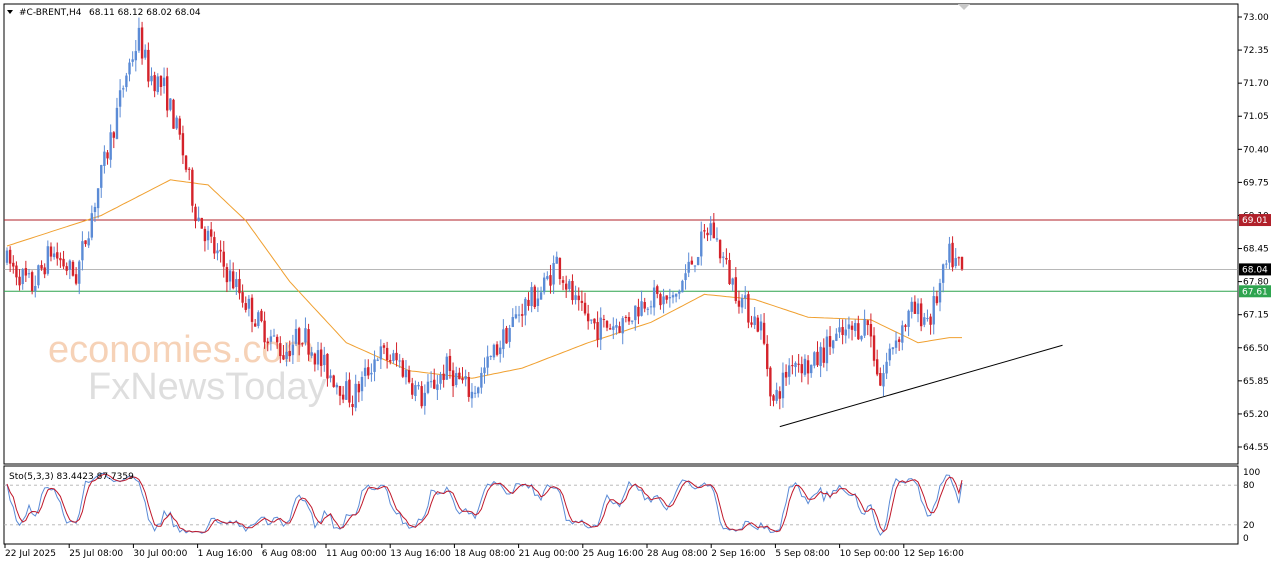  What do you see at coordinates (10, 12) in the screenshot?
I see `chart-menu-icon` at bounding box center [10, 12].